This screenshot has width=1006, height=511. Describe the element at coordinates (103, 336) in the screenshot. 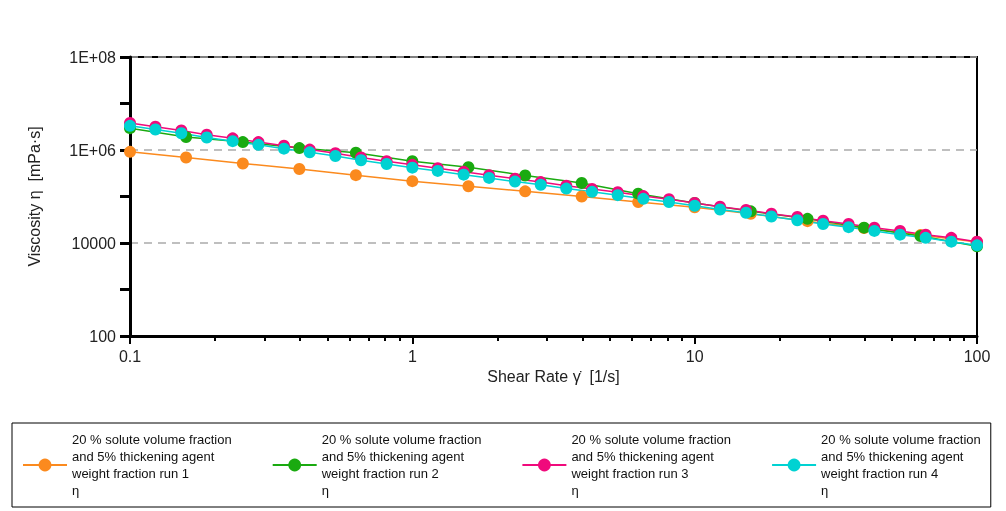

I see `y-tick-label: 100` at that location.